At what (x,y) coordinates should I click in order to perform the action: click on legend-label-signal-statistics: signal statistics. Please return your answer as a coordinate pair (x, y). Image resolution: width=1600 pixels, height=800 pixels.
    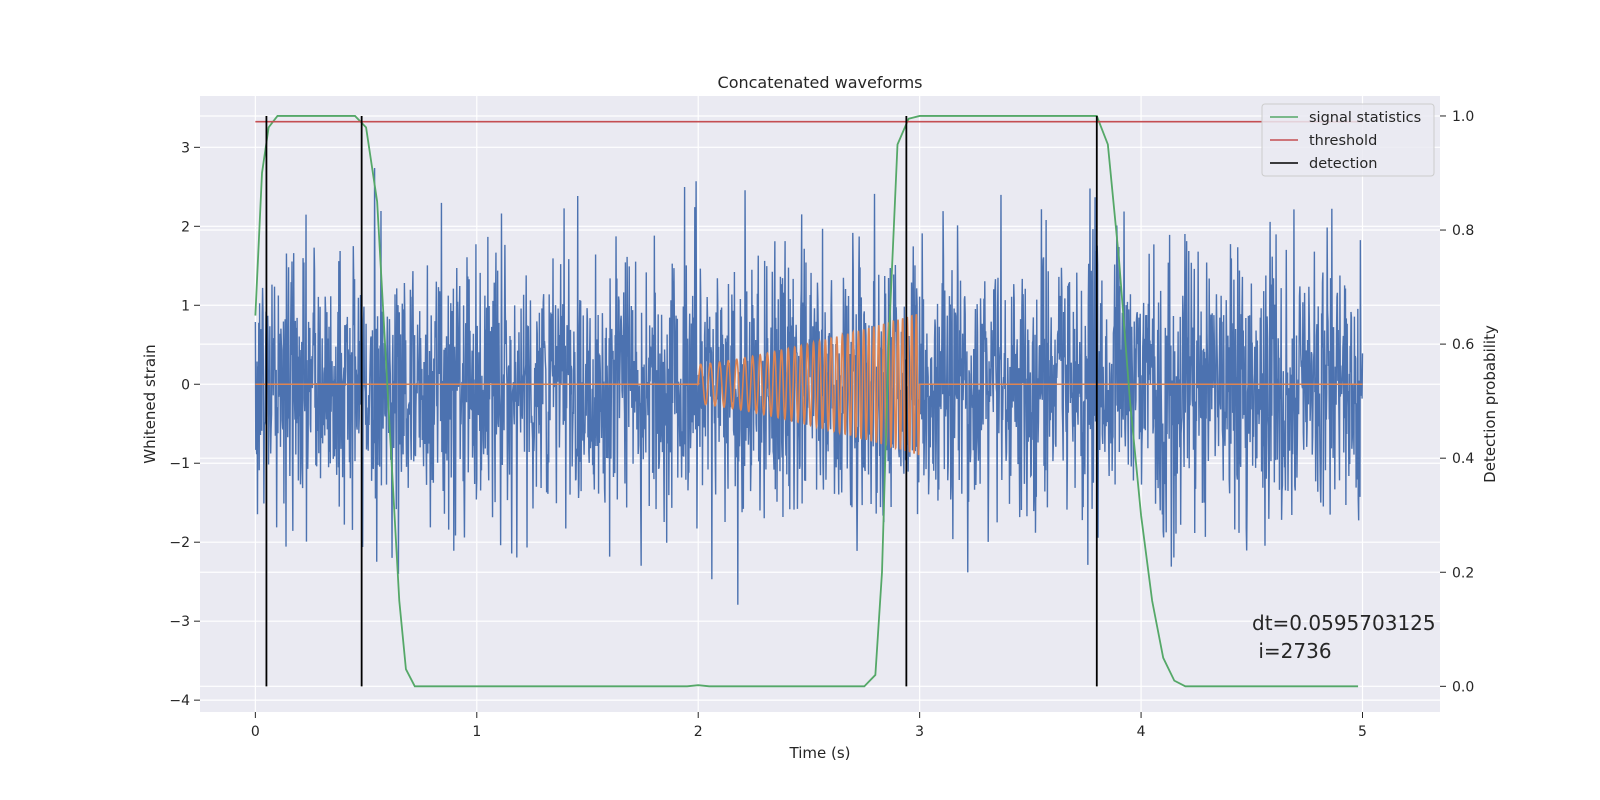
    Looking at the image, I should click on (1365, 118).